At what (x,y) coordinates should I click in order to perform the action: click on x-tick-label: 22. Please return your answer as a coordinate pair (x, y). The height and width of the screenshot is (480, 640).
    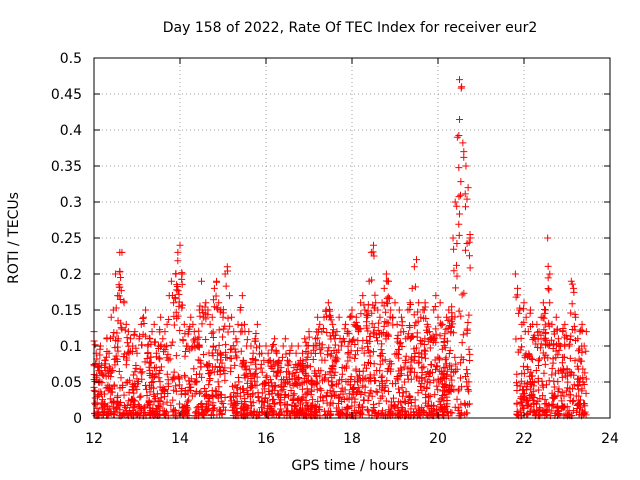
    Looking at the image, I should click on (524, 439).